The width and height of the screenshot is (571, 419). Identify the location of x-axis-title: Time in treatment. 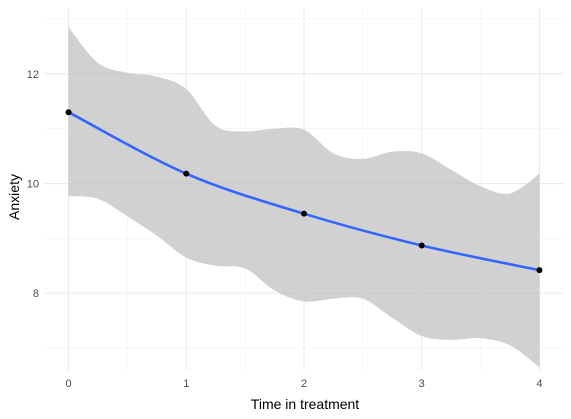
(305, 404).